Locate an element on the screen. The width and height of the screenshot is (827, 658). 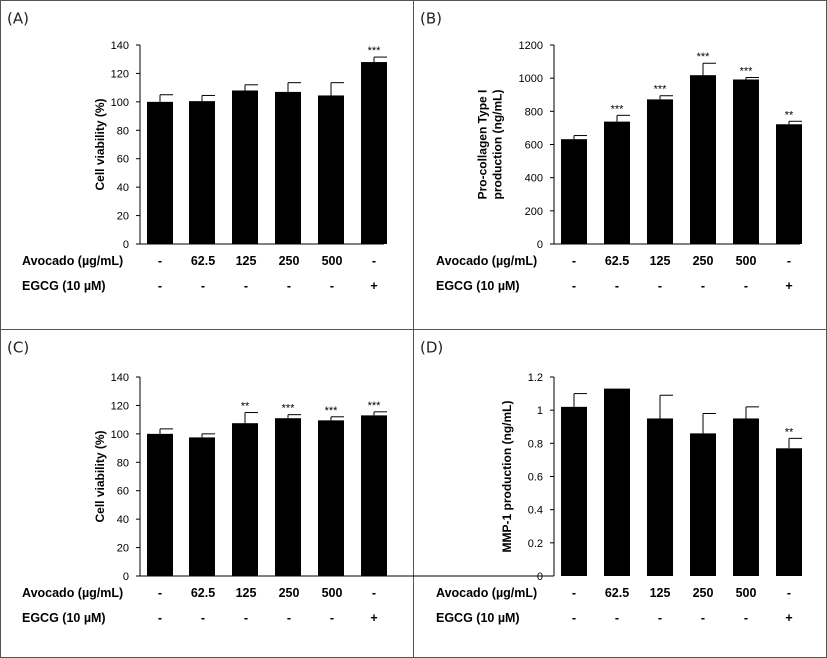
y-tick-label: 1000 is located at coordinates (531, 79).